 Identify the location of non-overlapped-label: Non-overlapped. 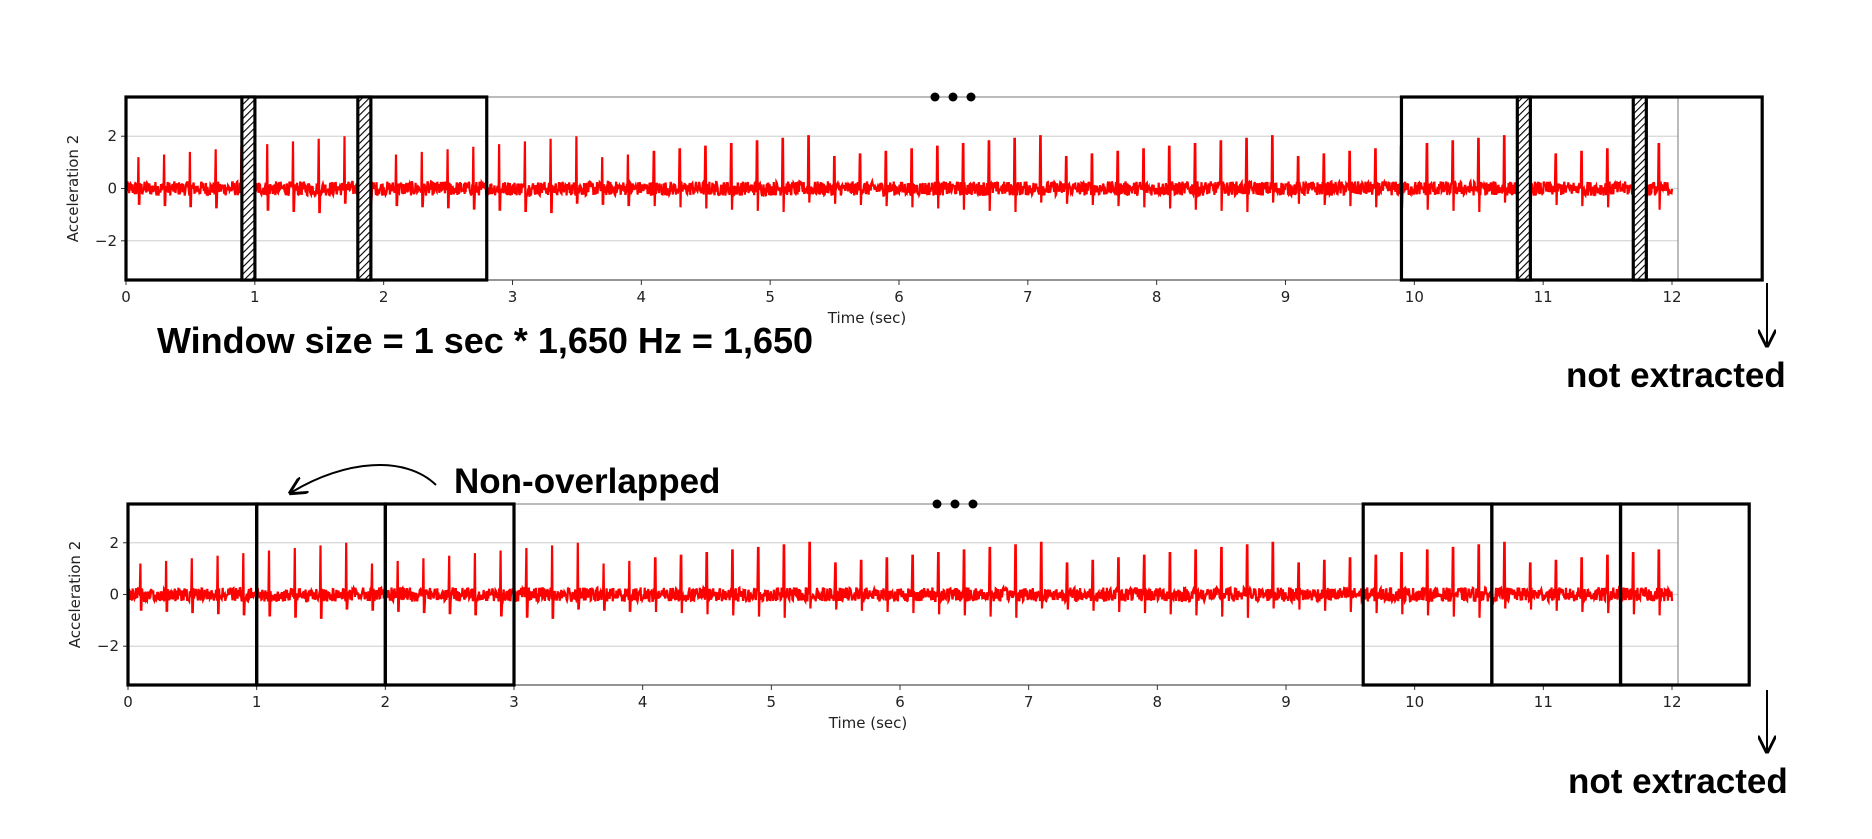
(587, 481).